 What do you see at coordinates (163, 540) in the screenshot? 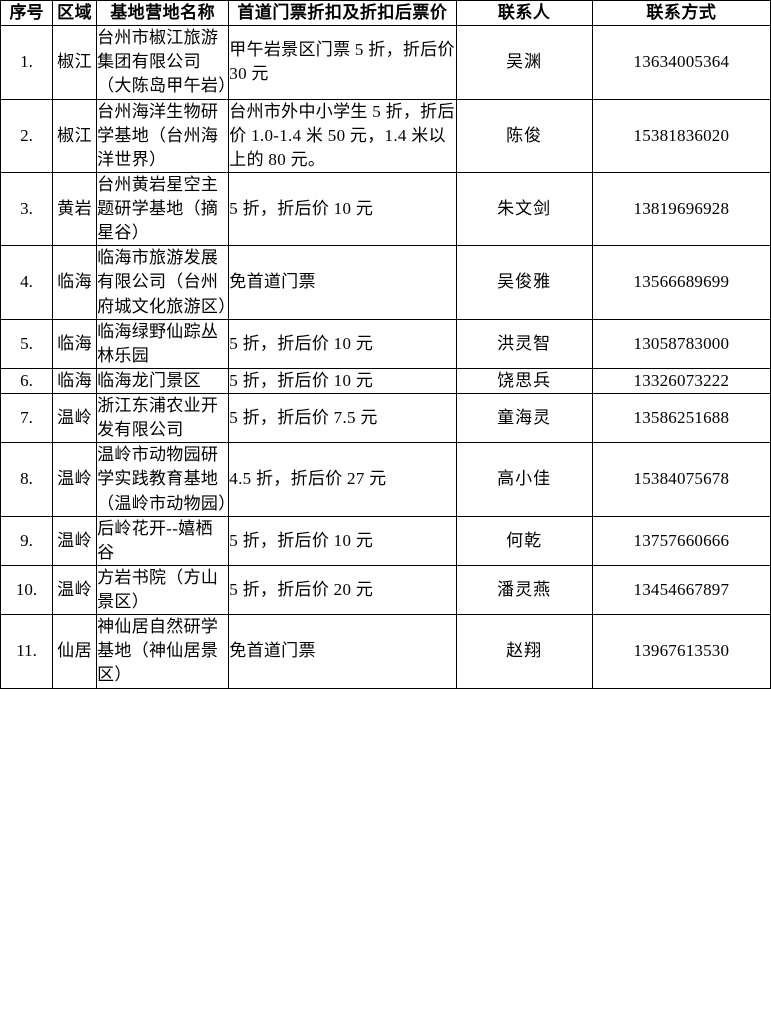
I see `cell-base-name: 后岭花开--嬉栖谷` at bounding box center [163, 540].